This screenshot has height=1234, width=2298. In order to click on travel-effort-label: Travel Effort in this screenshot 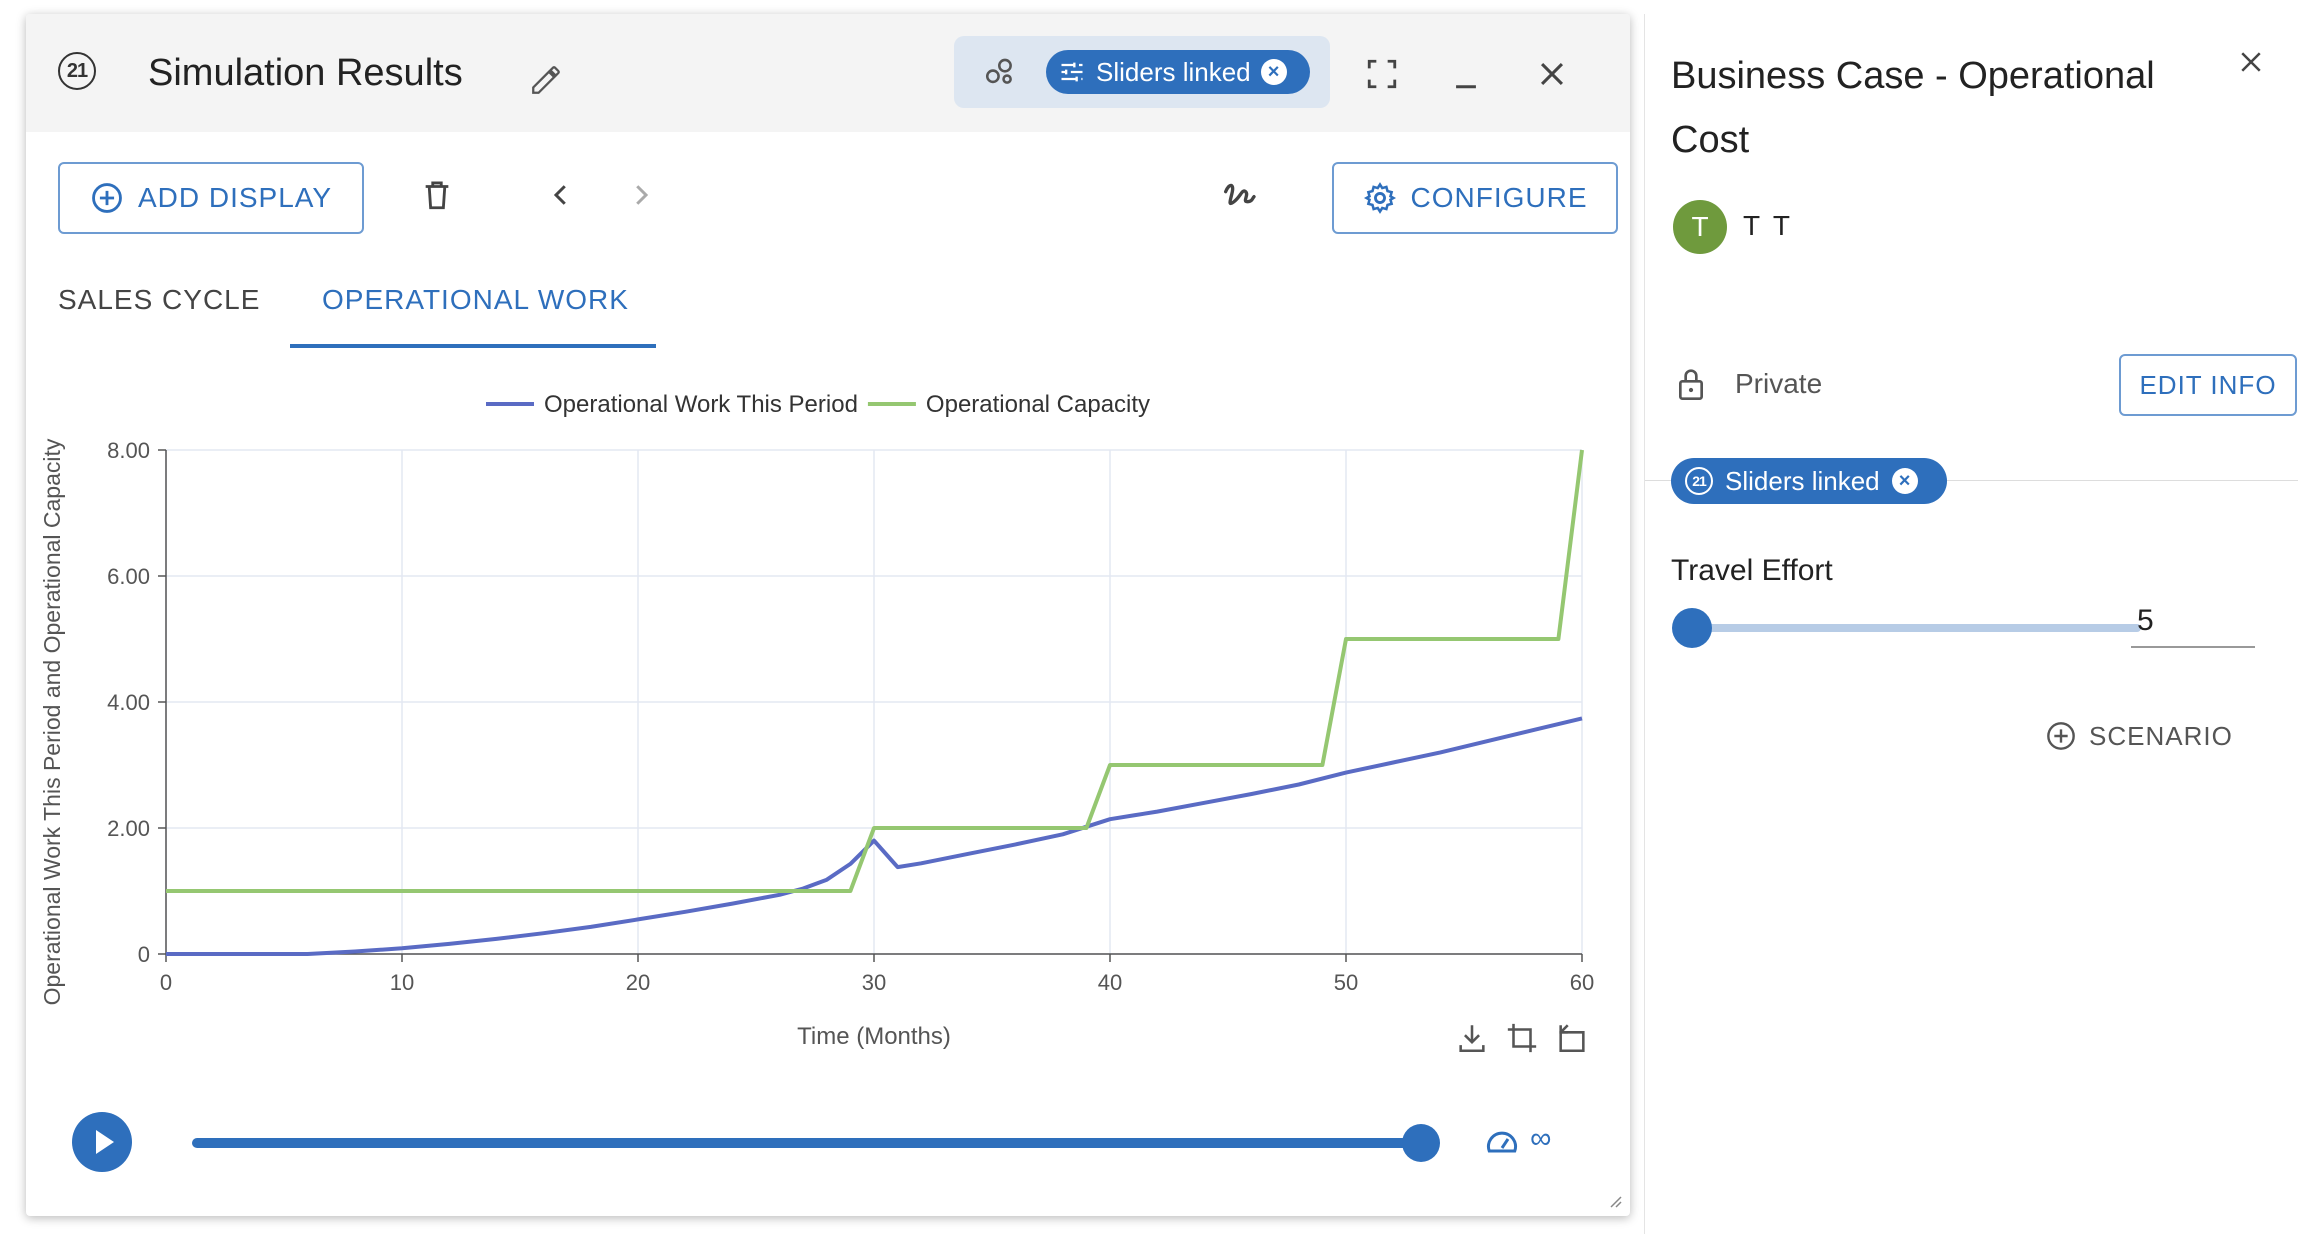, I will do `click(1752, 570)`.